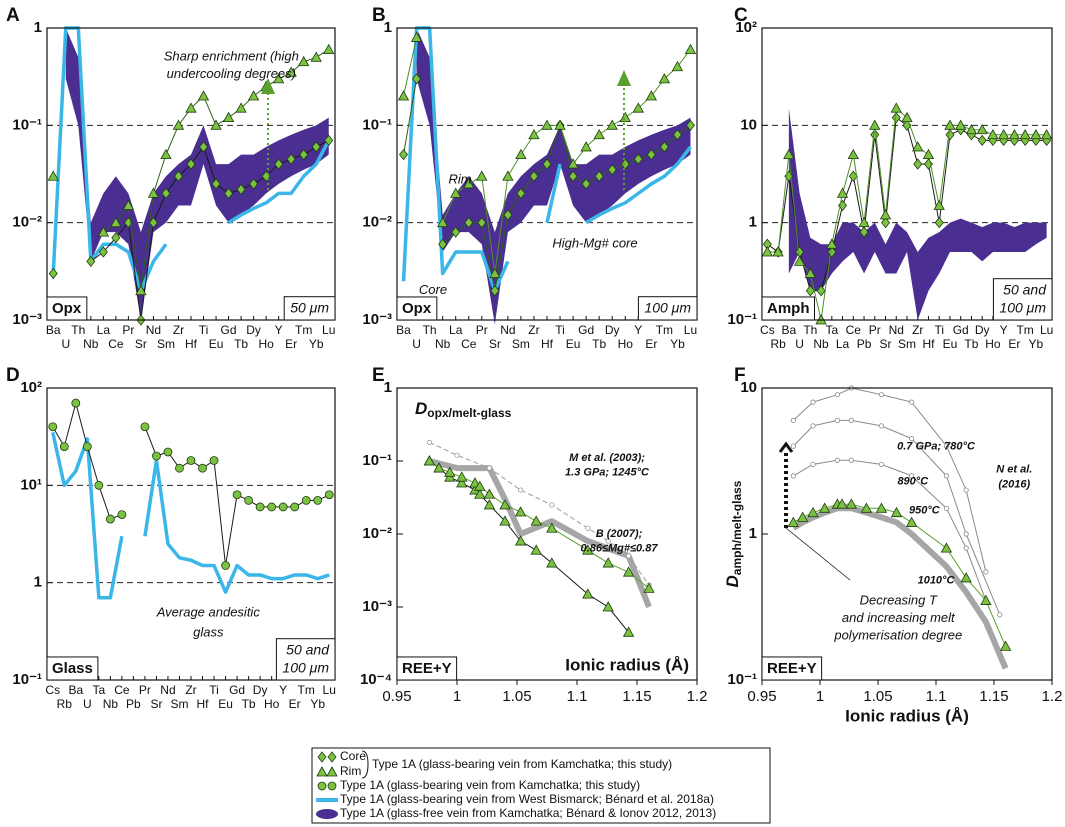 The image size is (1065, 827). I want to click on annotation: Core, so click(433, 289).